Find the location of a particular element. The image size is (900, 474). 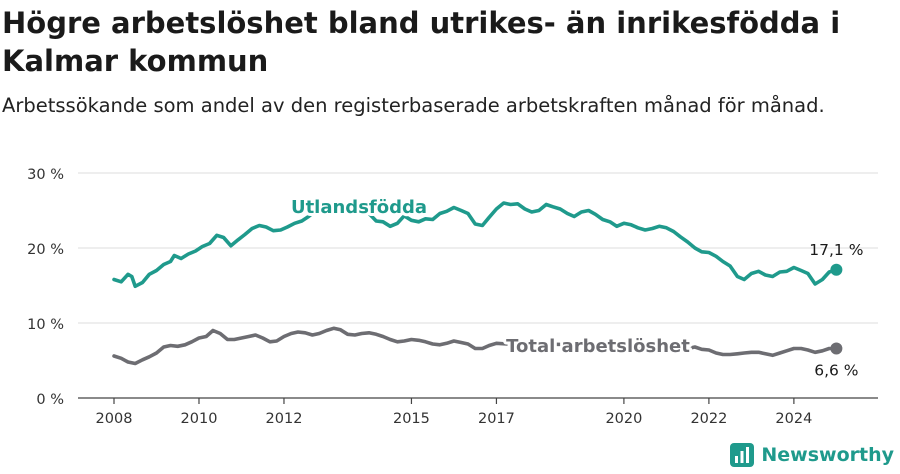

y-tick-label: 30 % is located at coordinates (45, 175).